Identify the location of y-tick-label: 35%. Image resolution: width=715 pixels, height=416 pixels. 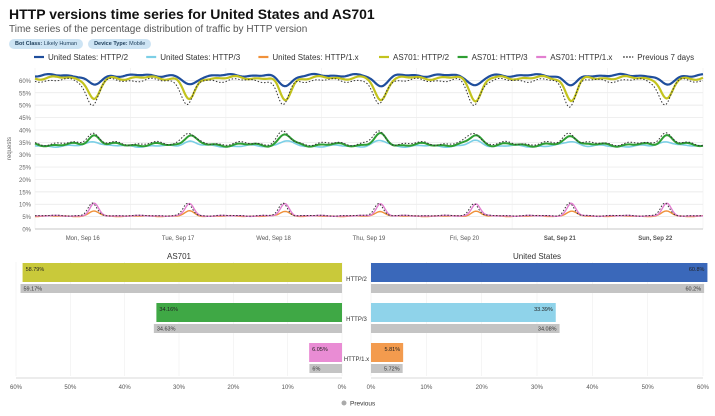
(25, 144).